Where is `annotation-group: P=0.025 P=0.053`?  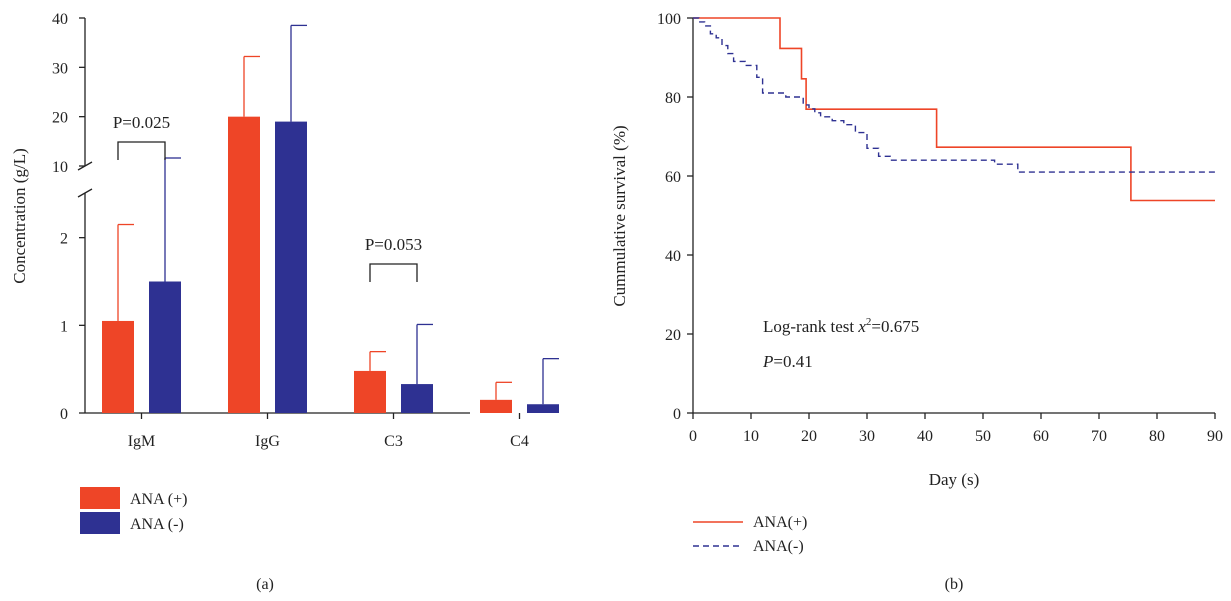 annotation-group: P=0.025 P=0.053 is located at coordinates (267, 197).